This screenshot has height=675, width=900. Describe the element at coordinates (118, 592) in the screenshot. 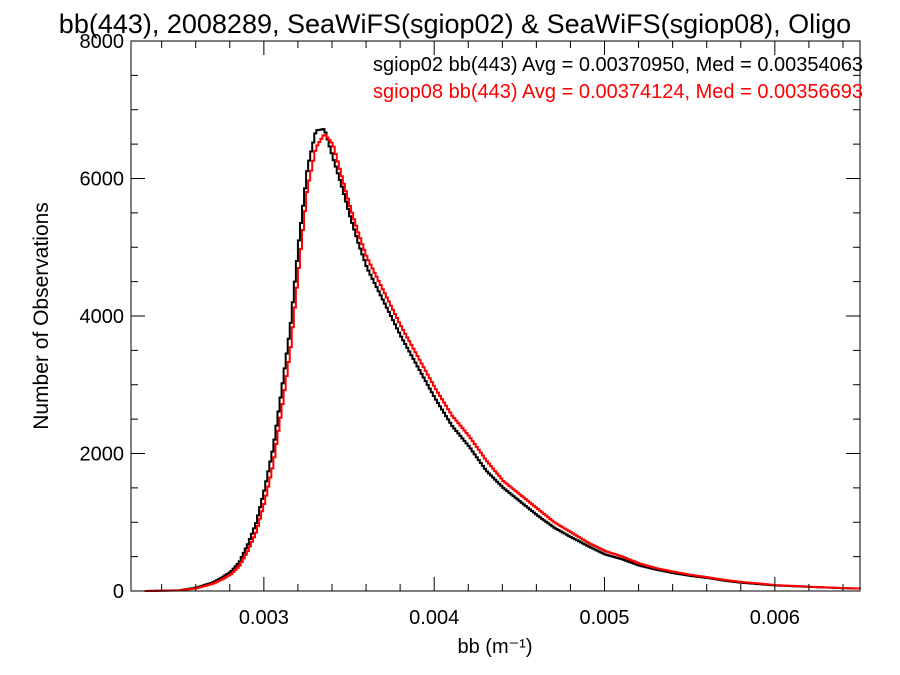

I see `y-tick-label: 0` at that location.